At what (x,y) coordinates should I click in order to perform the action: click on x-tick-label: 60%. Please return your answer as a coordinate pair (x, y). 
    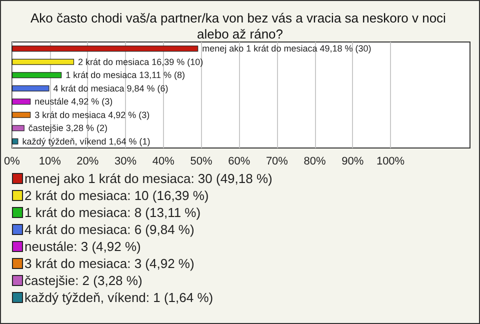
    Looking at the image, I should click on (239, 162).